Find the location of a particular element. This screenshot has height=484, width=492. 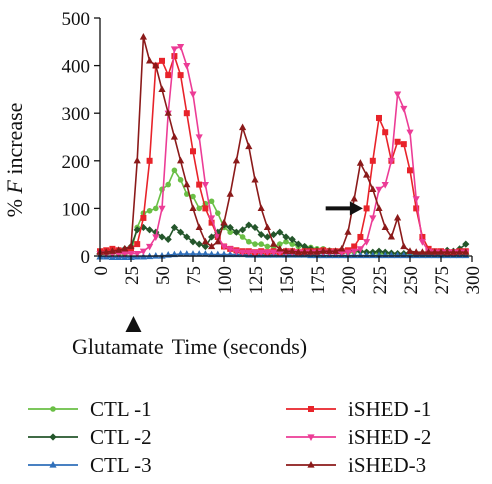

arrow-annotation is located at coordinates (344, 208).